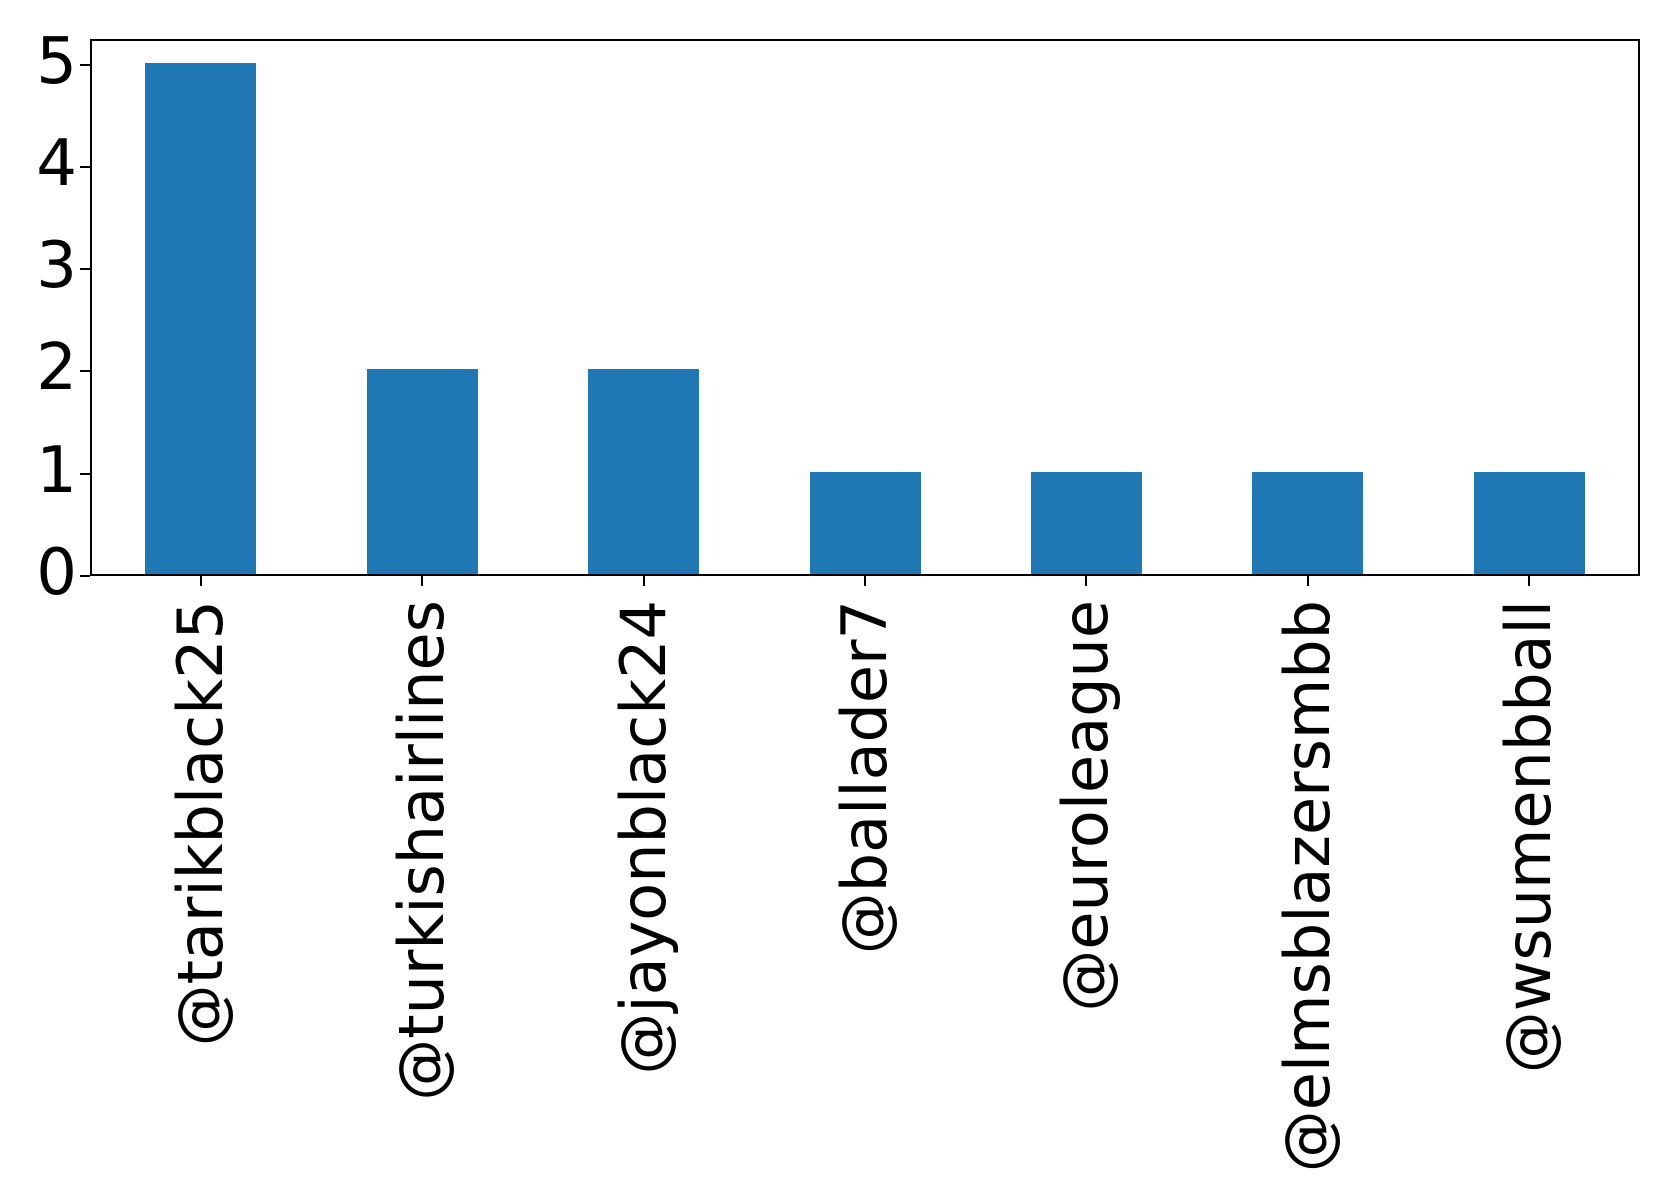 The height and width of the screenshot is (1204, 1679). I want to click on bar-elmsblazersmbb, so click(1308, 522).